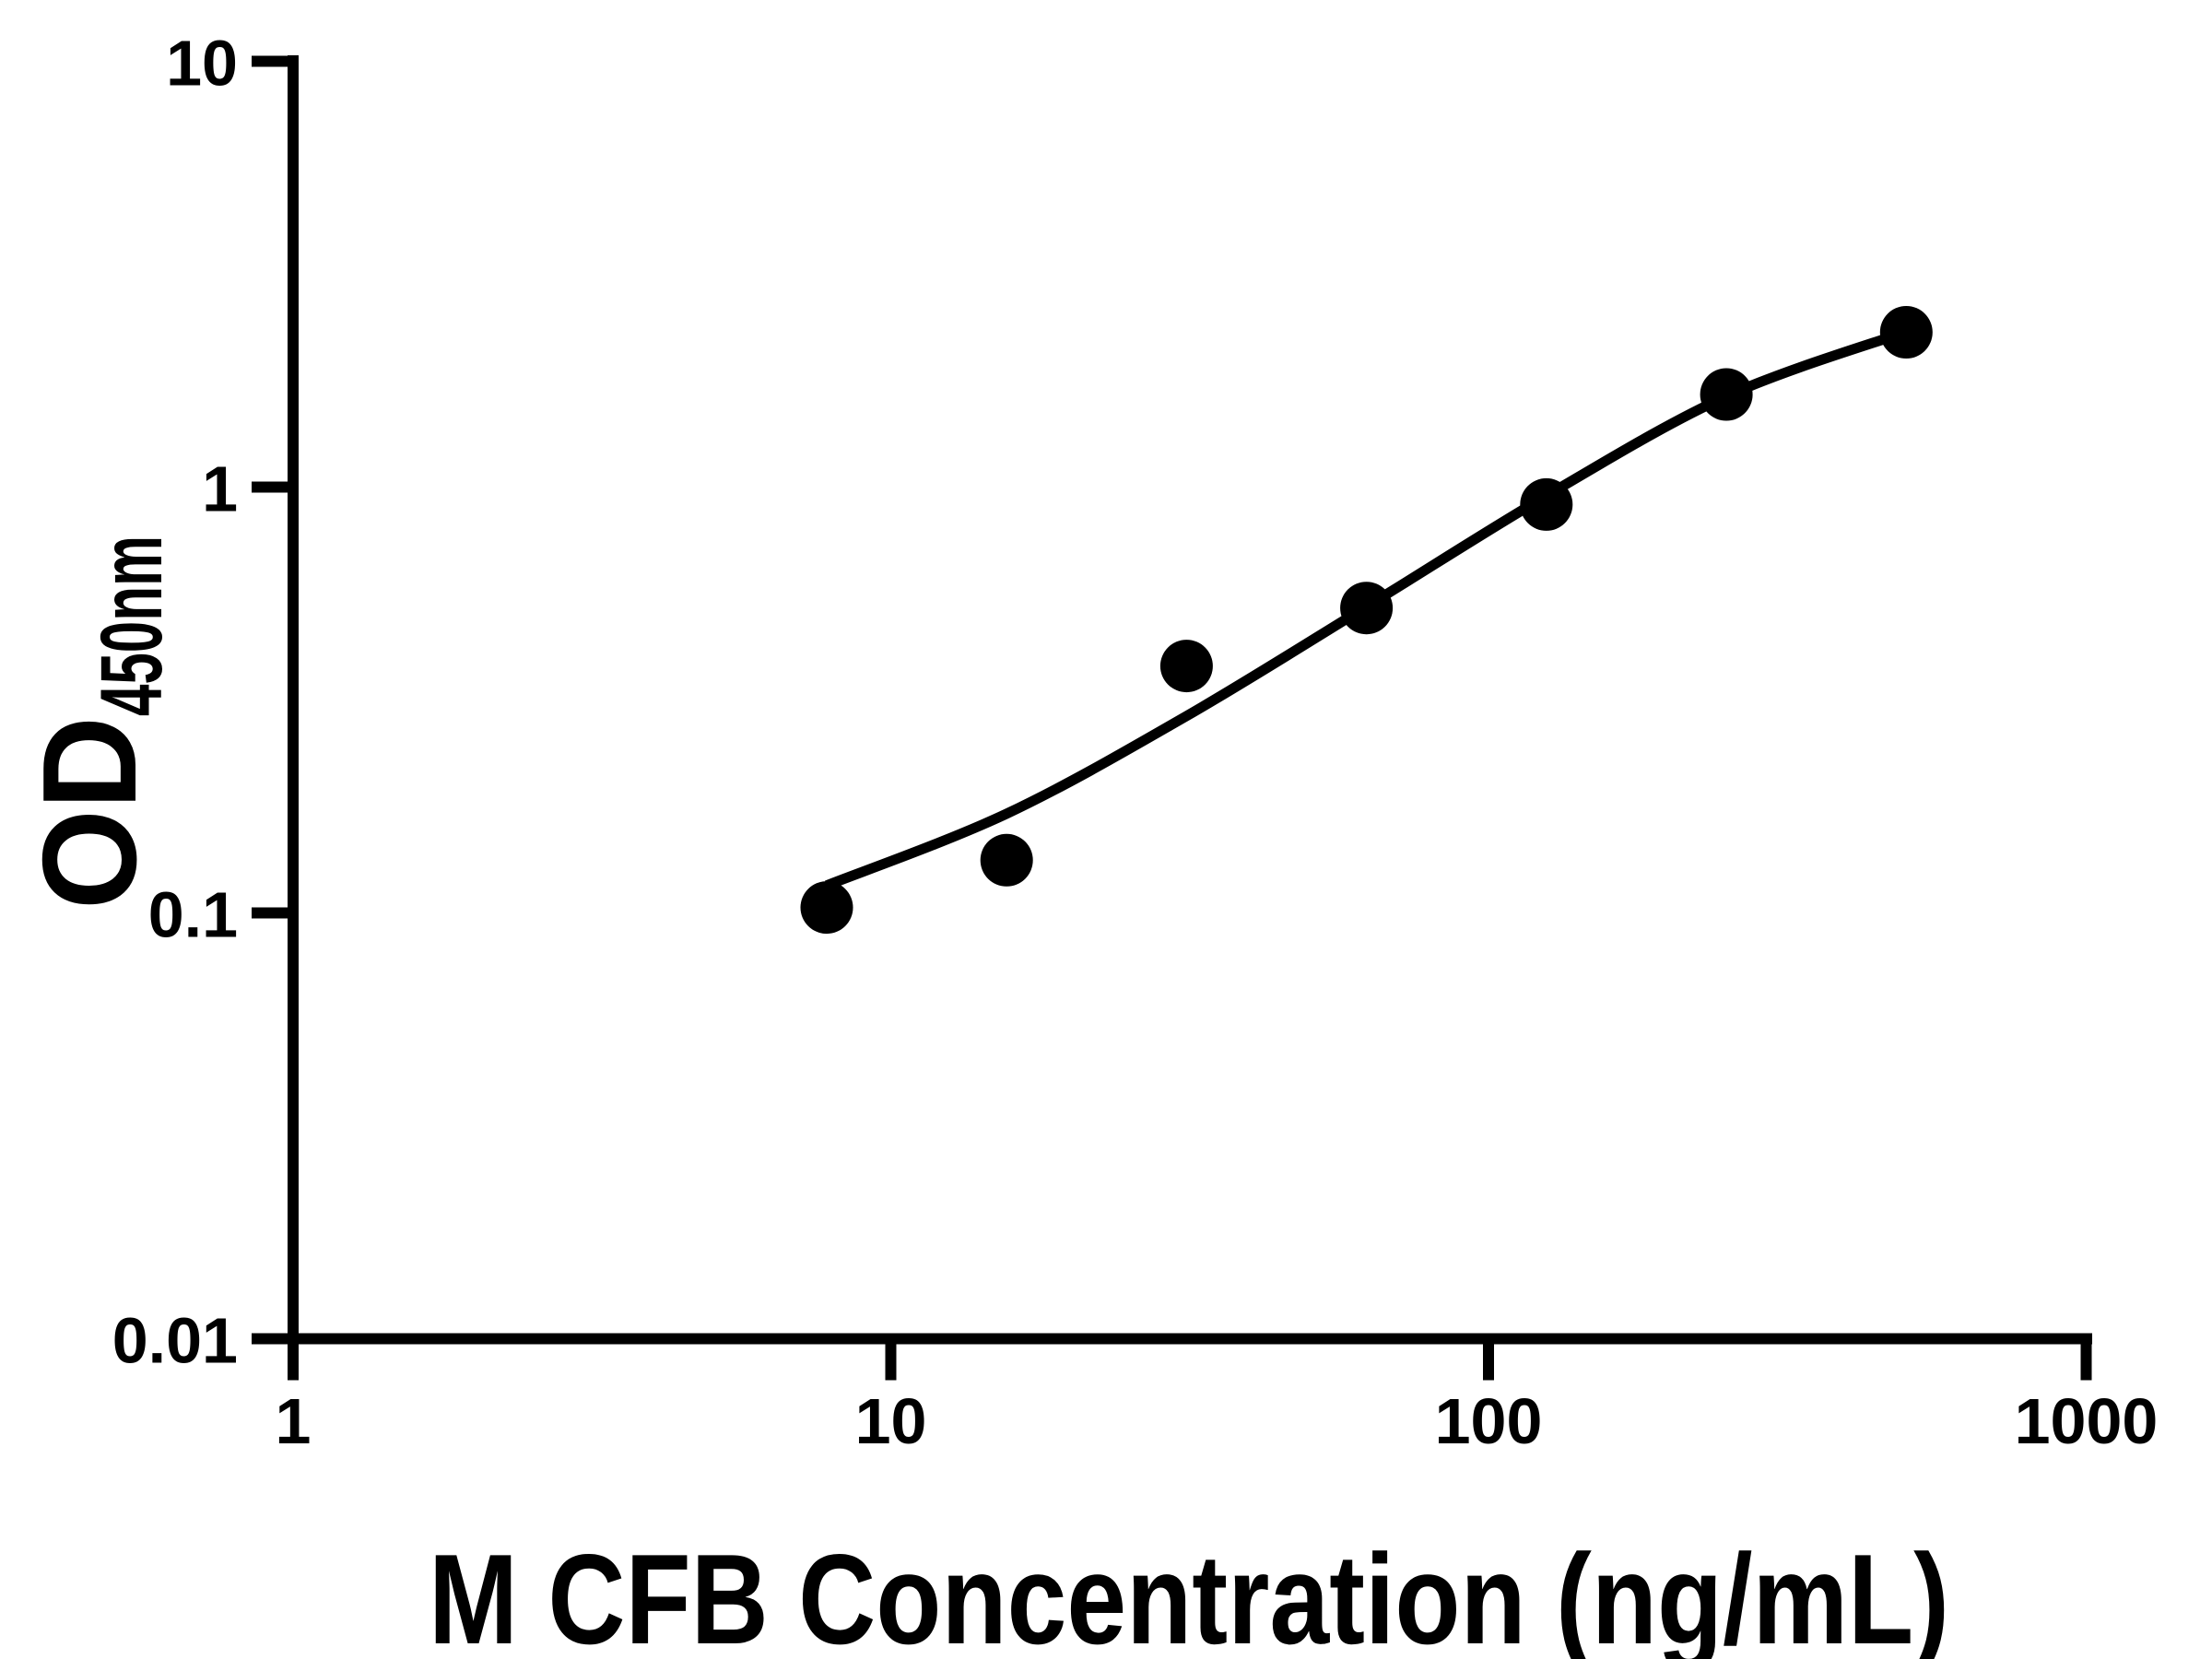  I want to click on y-axis-title: OD450nm, so click(98, 722).